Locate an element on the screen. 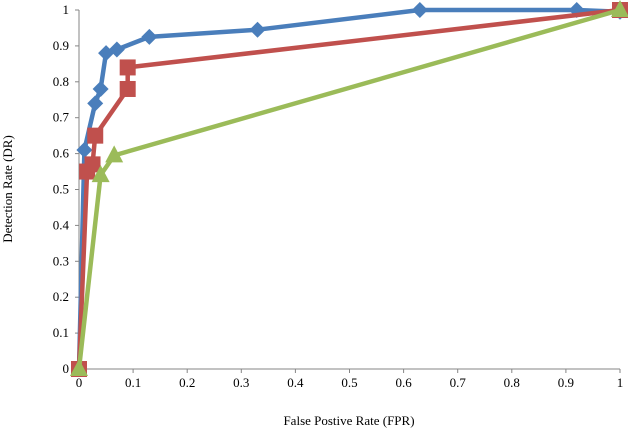 Image resolution: width=628 pixels, height=431 pixels. y-tick-label: 0.1 is located at coordinates (61, 332).